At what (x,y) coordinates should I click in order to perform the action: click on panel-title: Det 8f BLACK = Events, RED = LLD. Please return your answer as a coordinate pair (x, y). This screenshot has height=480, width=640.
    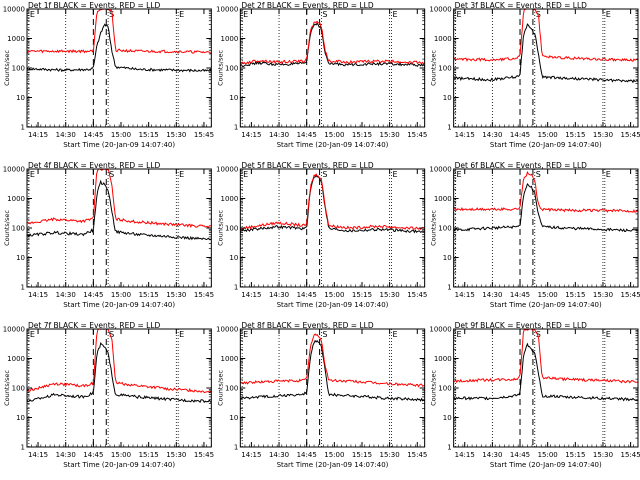
    Looking at the image, I should click on (307, 325).